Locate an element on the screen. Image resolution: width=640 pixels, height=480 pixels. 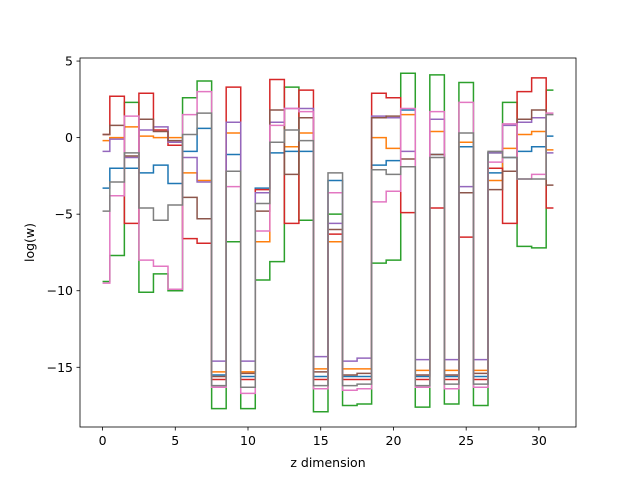
y-tick-label: −5 is located at coordinates (64, 214).